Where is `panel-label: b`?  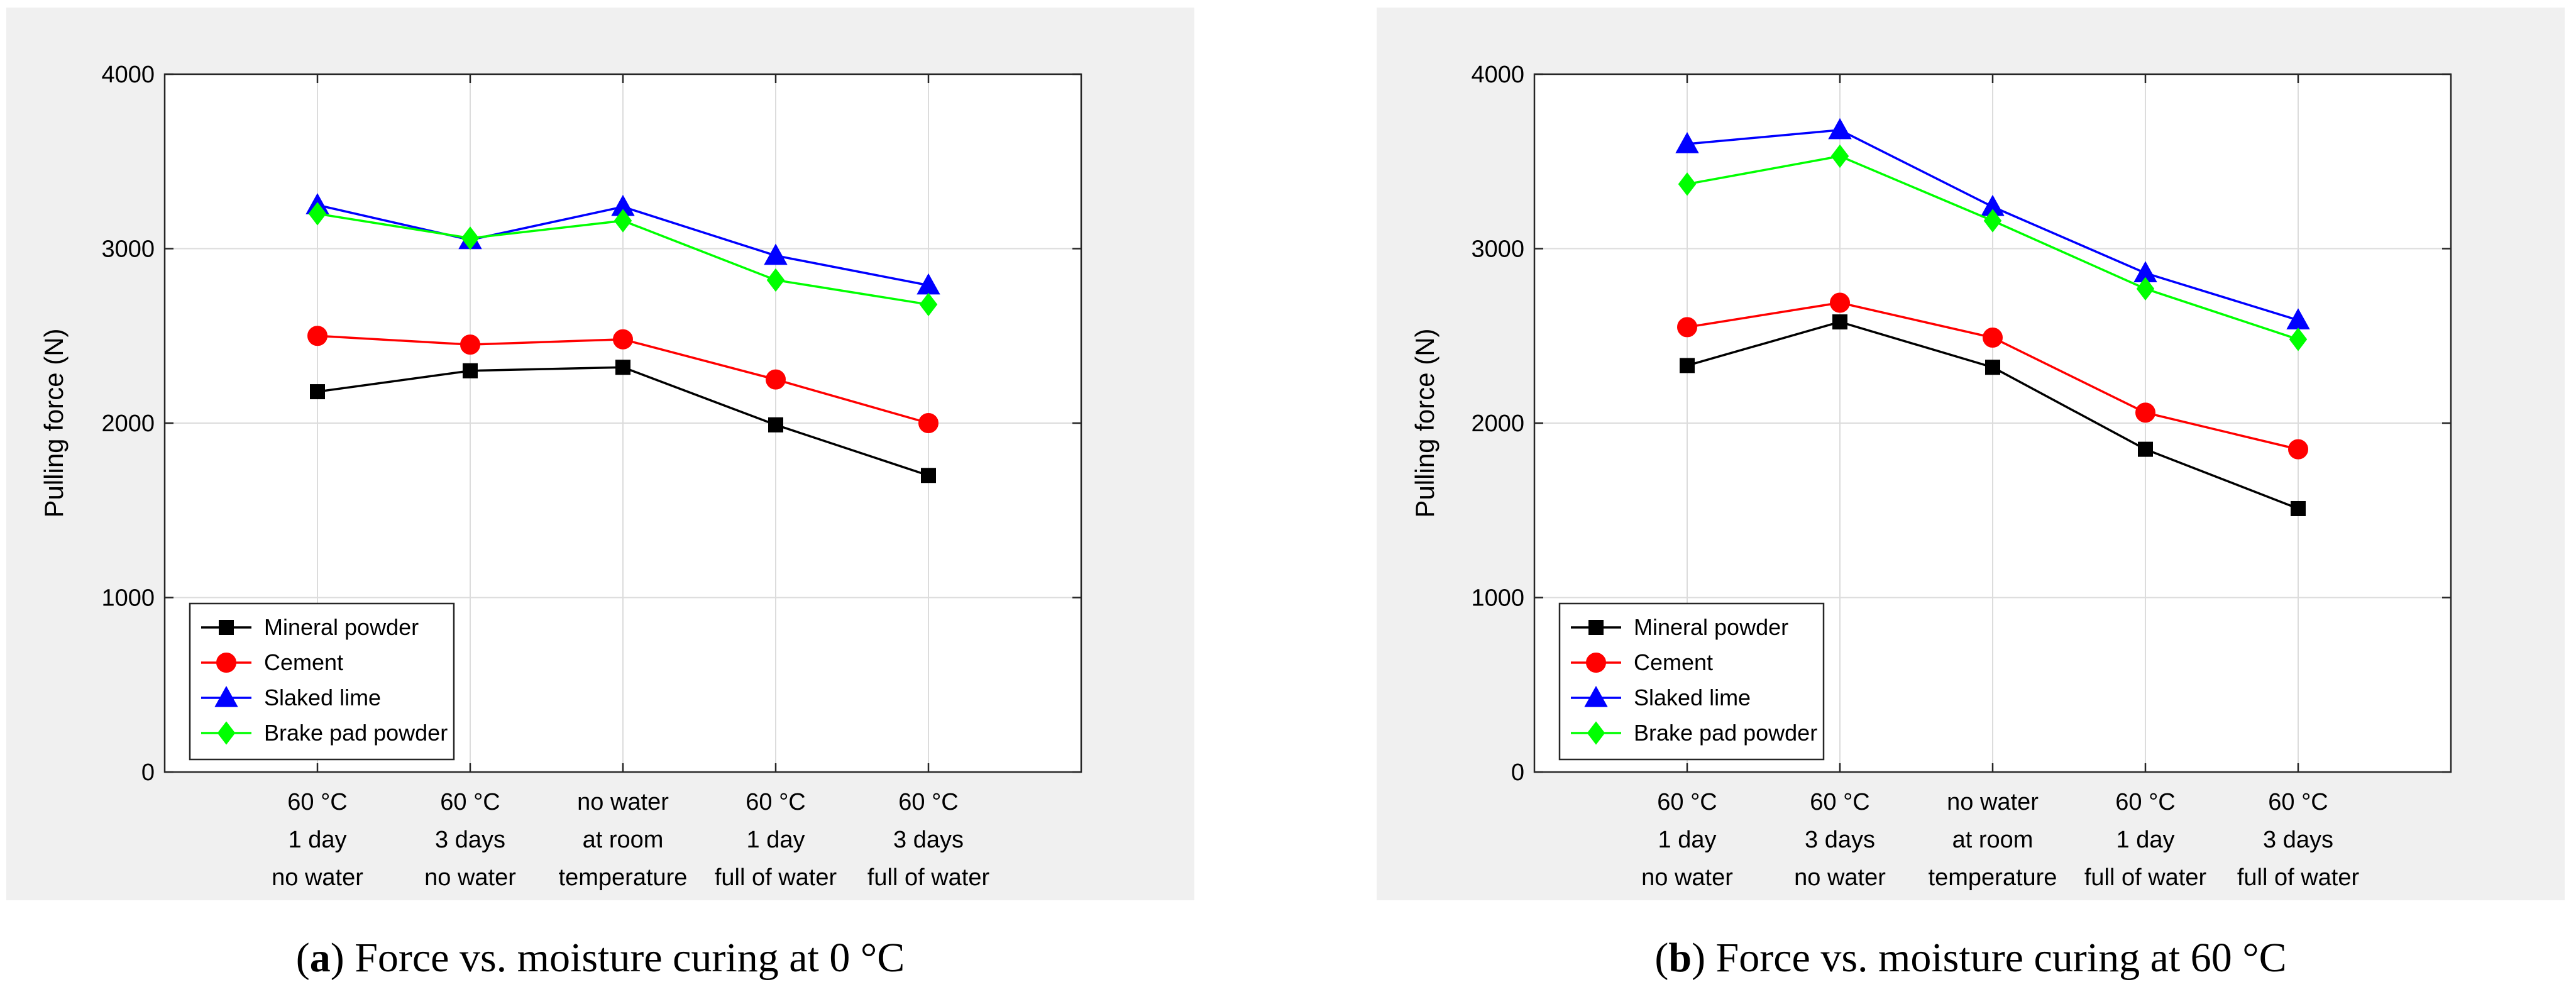 panel-label: b is located at coordinates (1680, 958).